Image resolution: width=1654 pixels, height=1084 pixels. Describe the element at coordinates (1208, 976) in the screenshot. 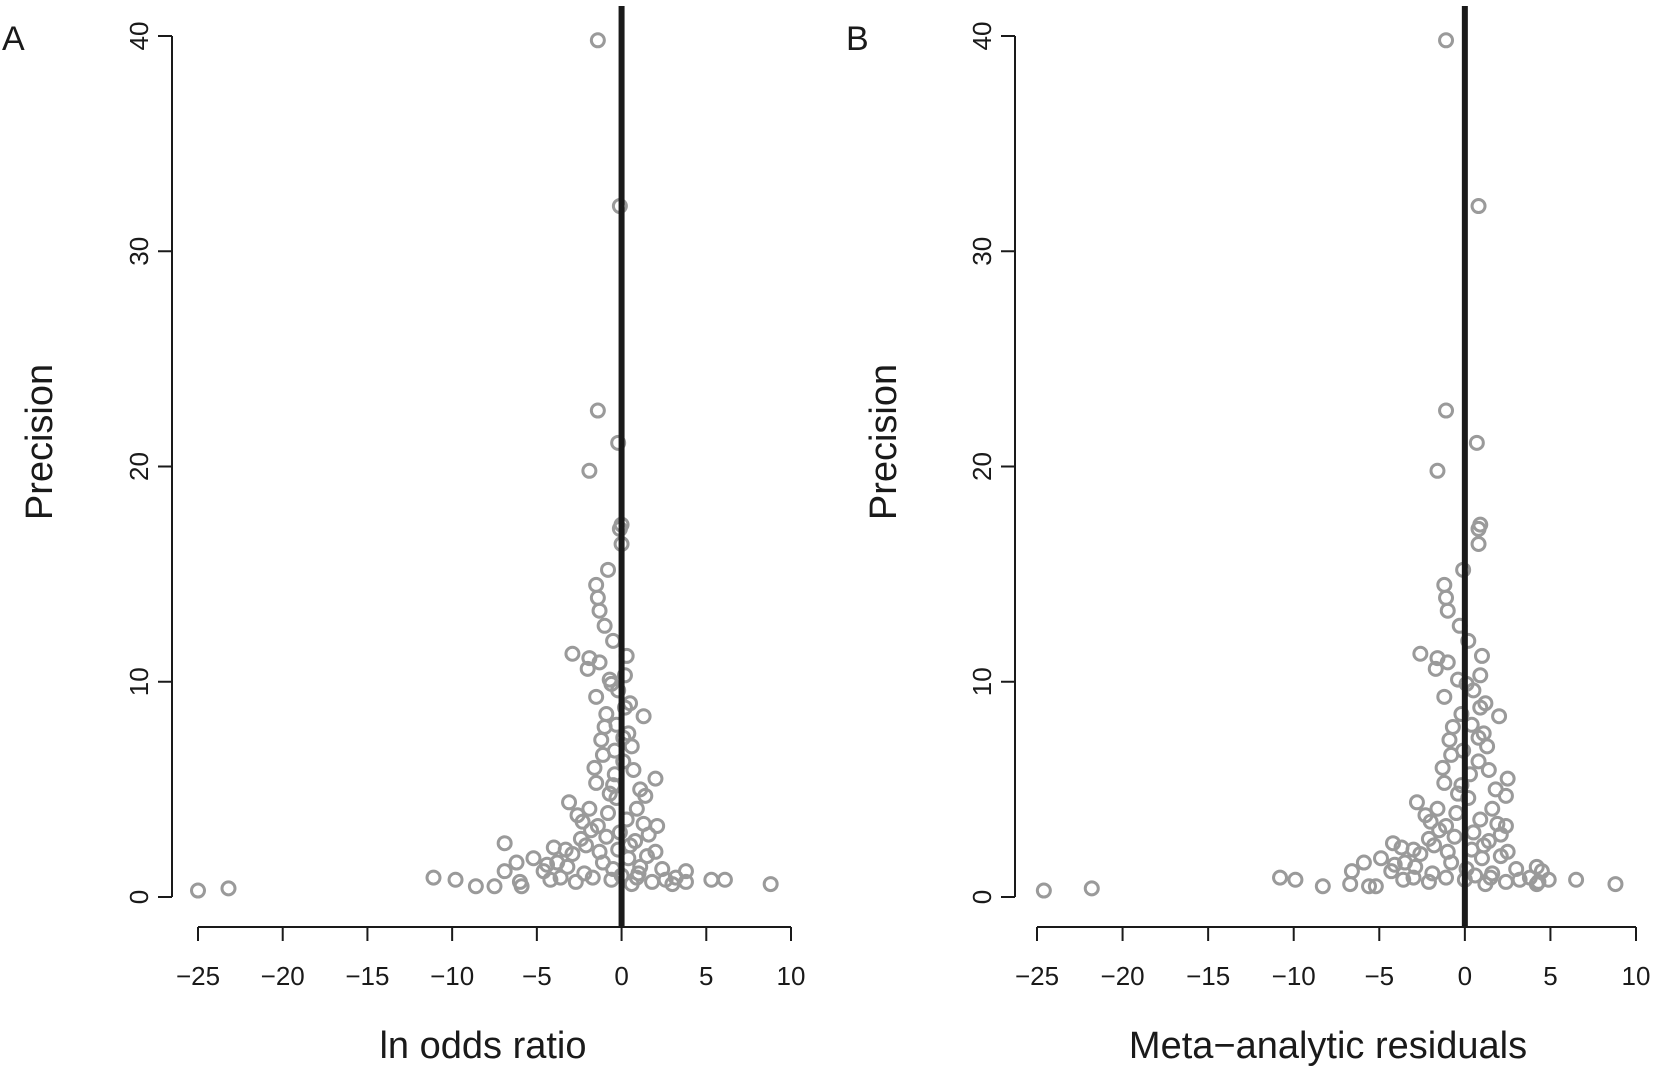

I see `panel-b-x-tick-label: −15` at that location.